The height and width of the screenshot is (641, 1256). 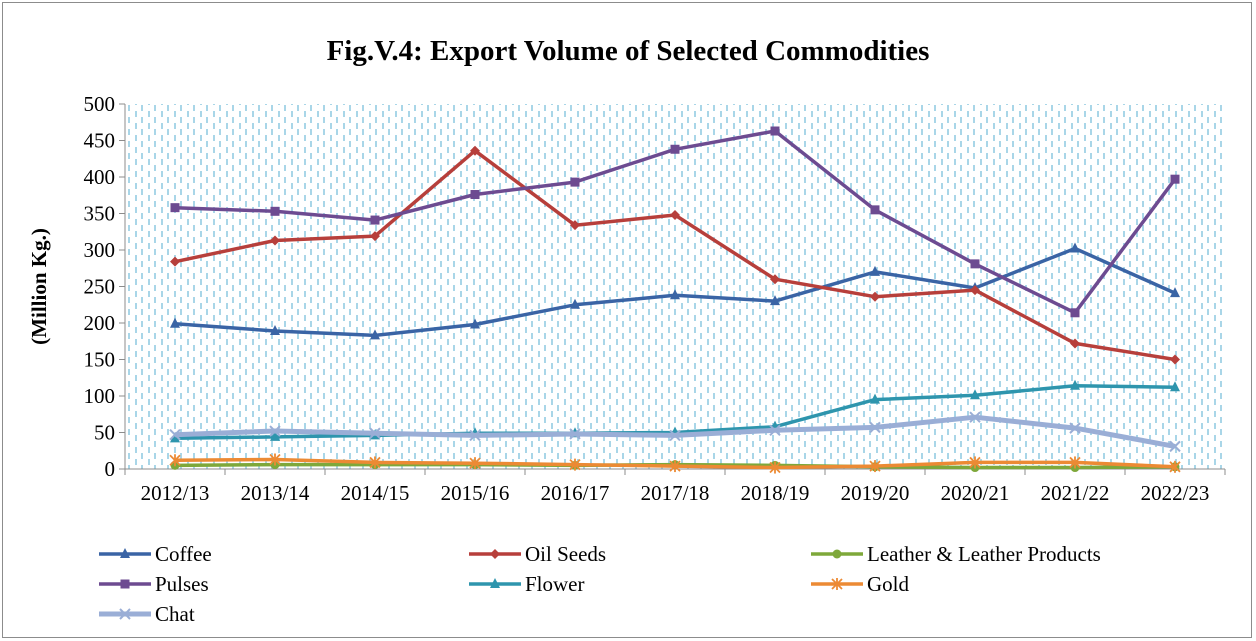 What do you see at coordinates (100, 323) in the screenshot?
I see `y-tick-label: 200` at bounding box center [100, 323].